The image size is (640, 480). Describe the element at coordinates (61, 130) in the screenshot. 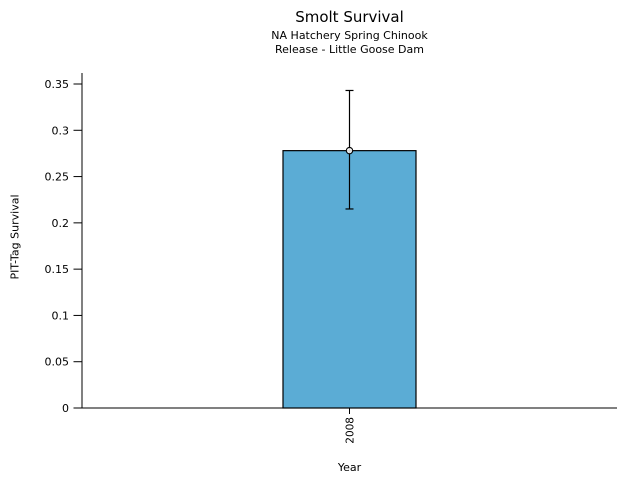

I see `y-tick-label: 0.3` at that location.